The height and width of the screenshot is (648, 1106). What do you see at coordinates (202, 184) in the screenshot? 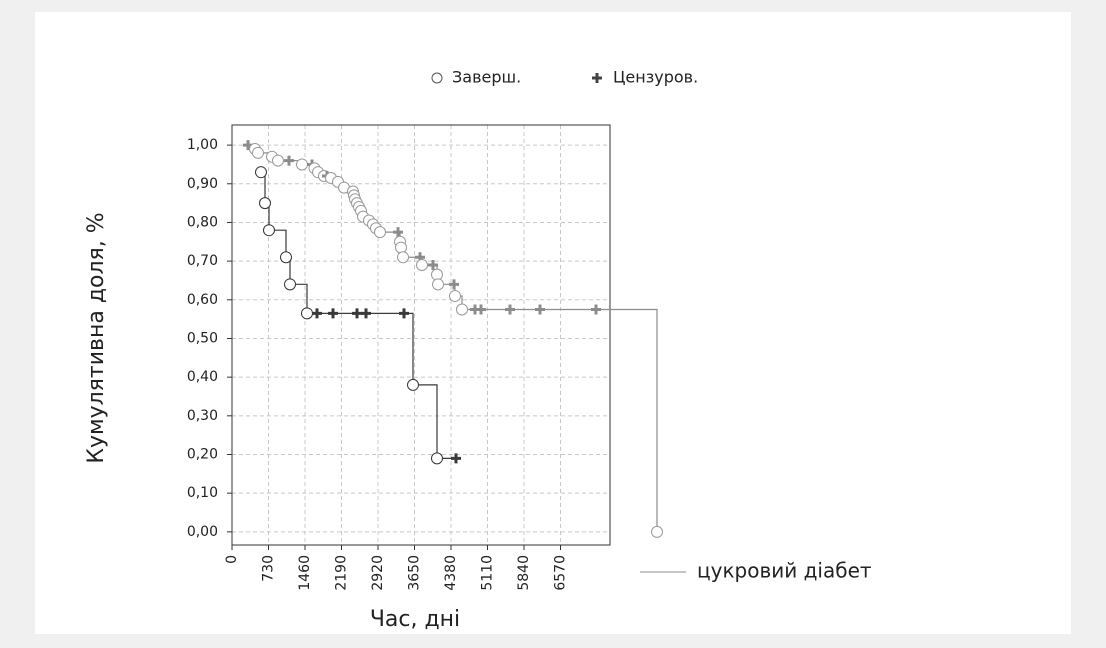
I see `y-tick-label: 0,90` at bounding box center [202, 184].